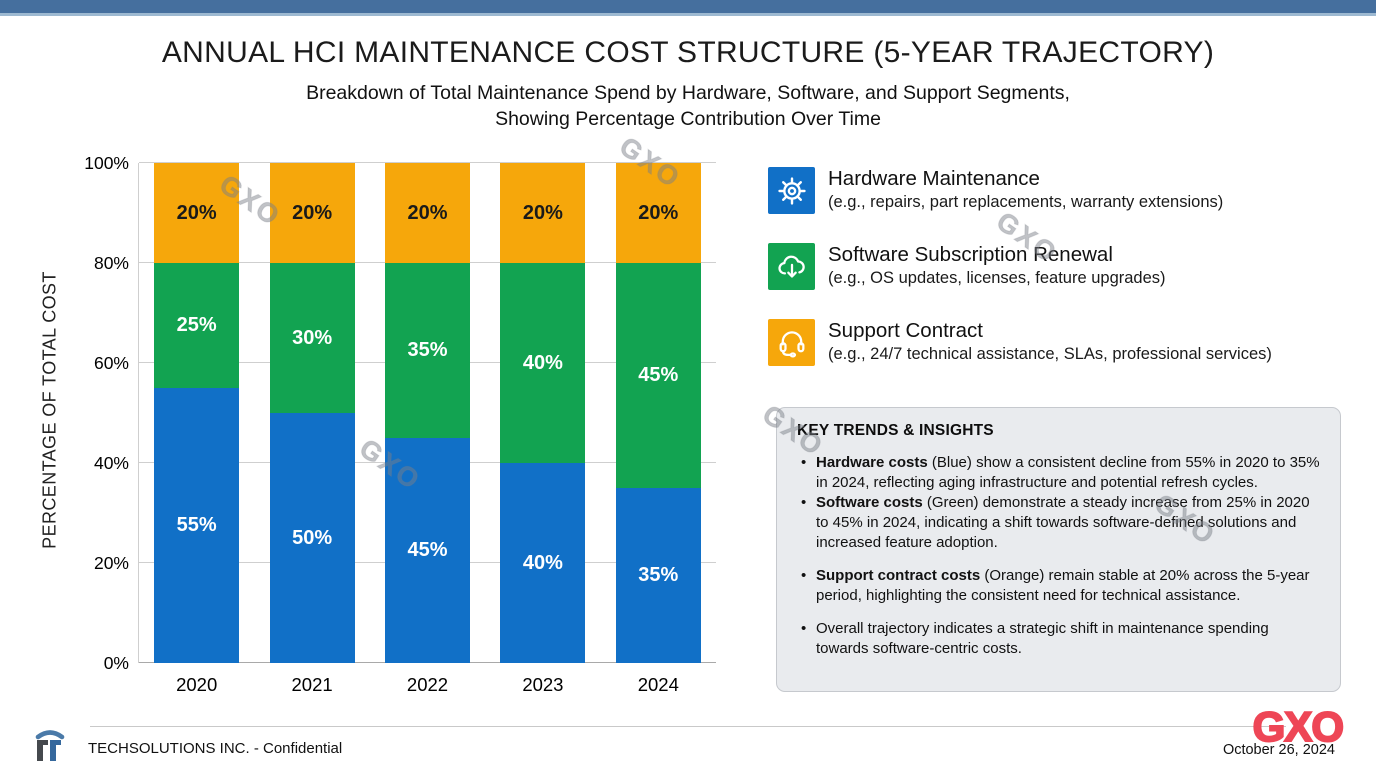  I want to click on techsolutions-logo-icon, so click(50, 747).